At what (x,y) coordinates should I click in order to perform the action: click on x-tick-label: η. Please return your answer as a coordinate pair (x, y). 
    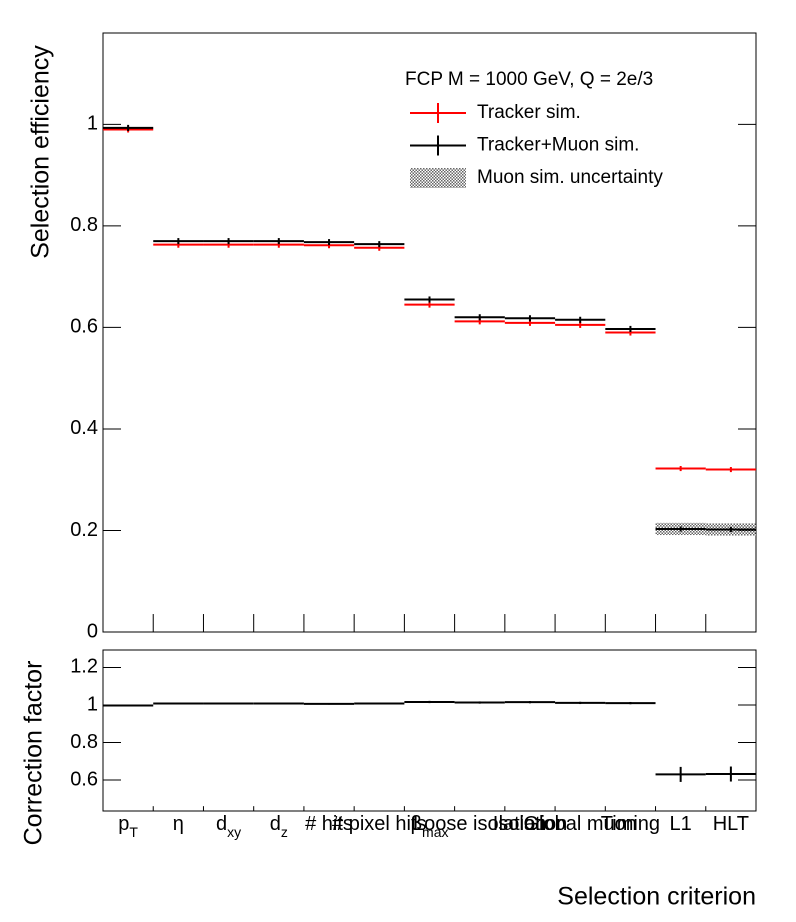
    Looking at the image, I should click on (178, 824).